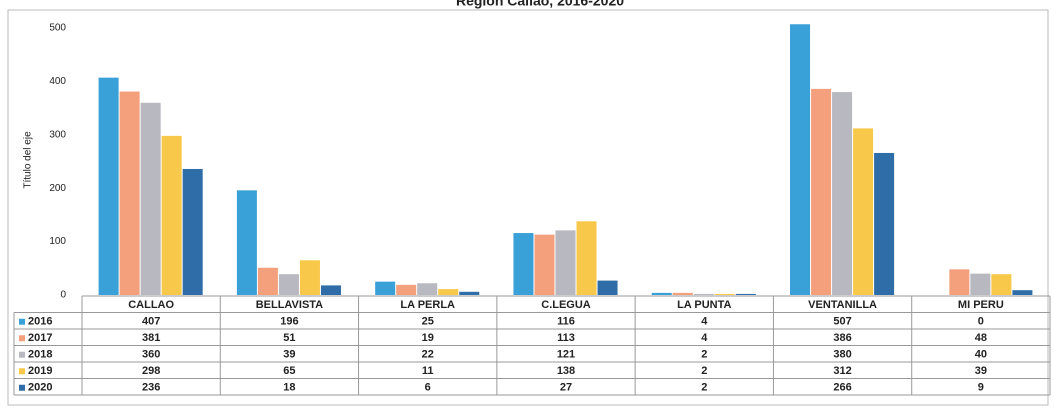 The height and width of the screenshot is (413, 1054). What do you see at coordinates (57, 241) in the screenshot?
I see `y-tick-label: 100` at bounding box center [57, 241].